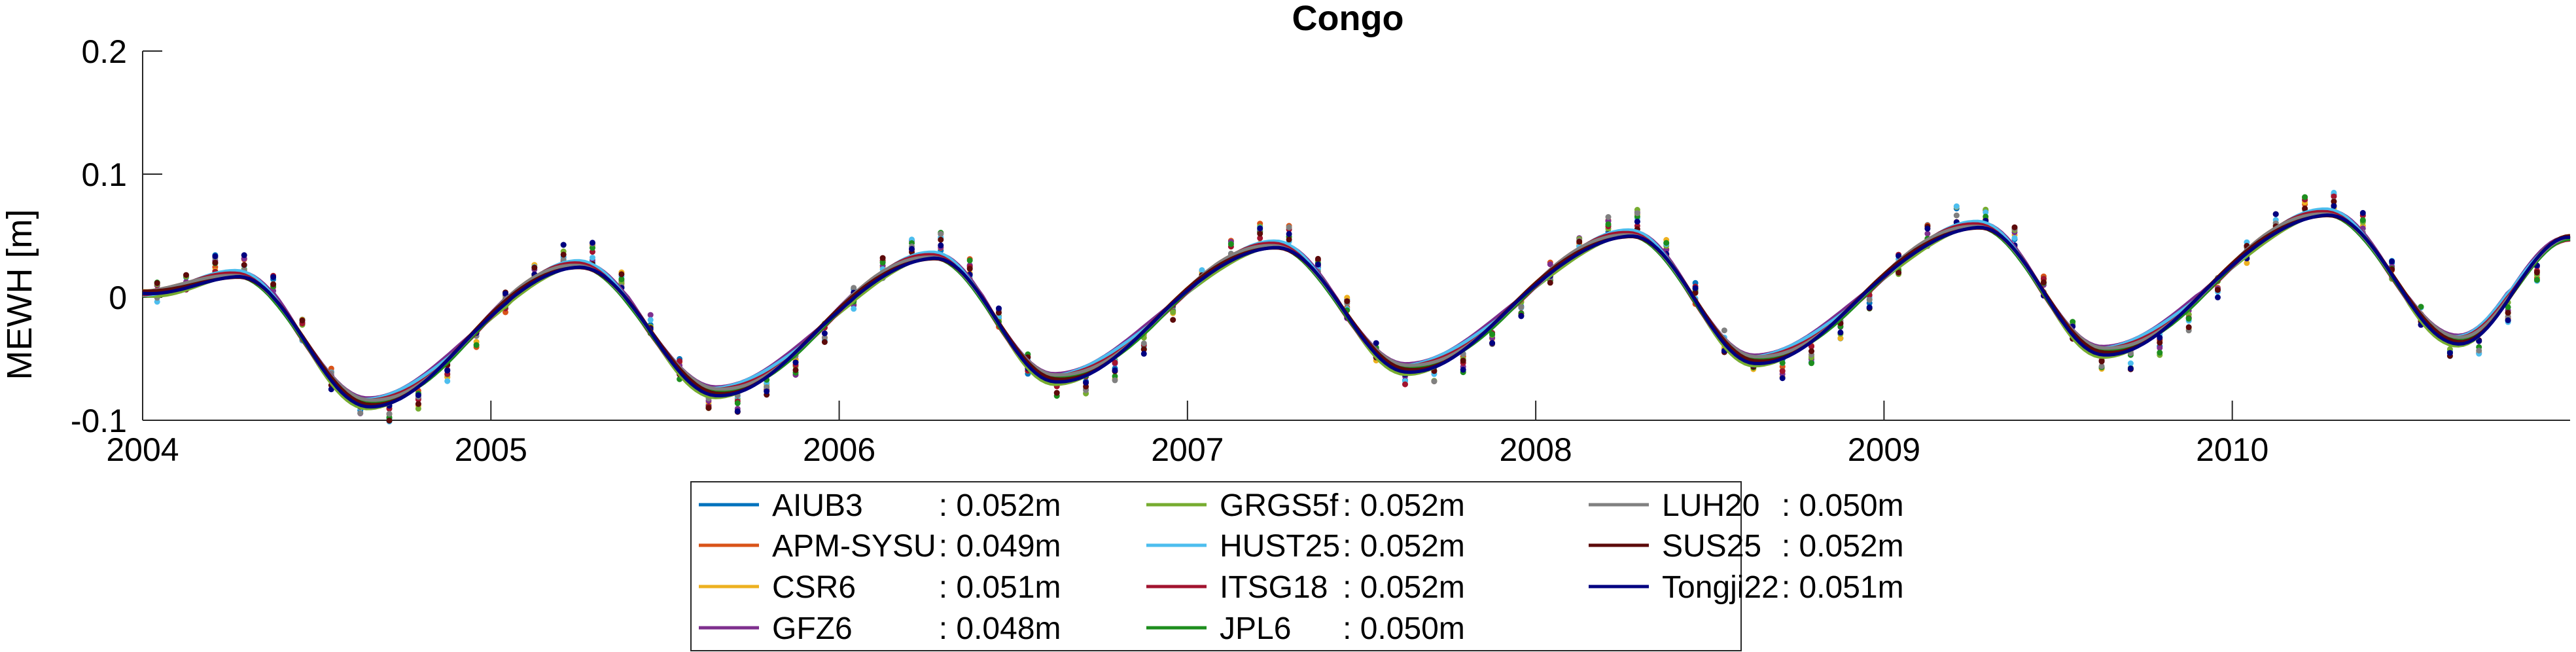  I want to click on legend-series-name: HUST25, so click(1280, 547).